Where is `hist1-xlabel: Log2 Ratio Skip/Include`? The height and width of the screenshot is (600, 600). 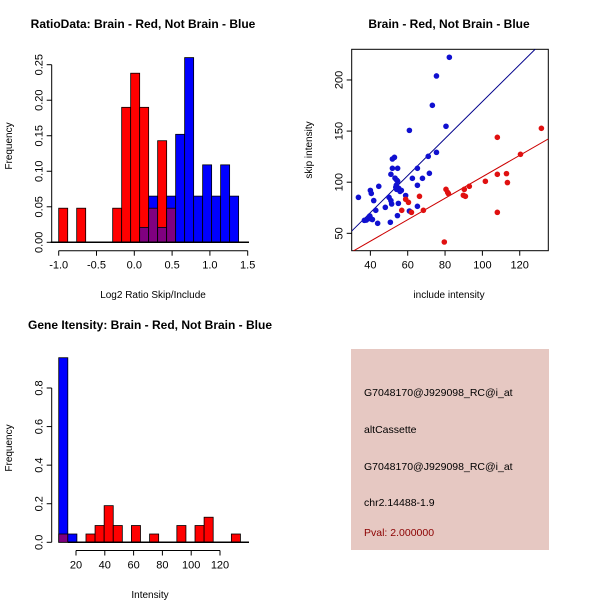
hist1-xlabel: Log2 Ratio Skip/Include is located at coordinates (153, 295).